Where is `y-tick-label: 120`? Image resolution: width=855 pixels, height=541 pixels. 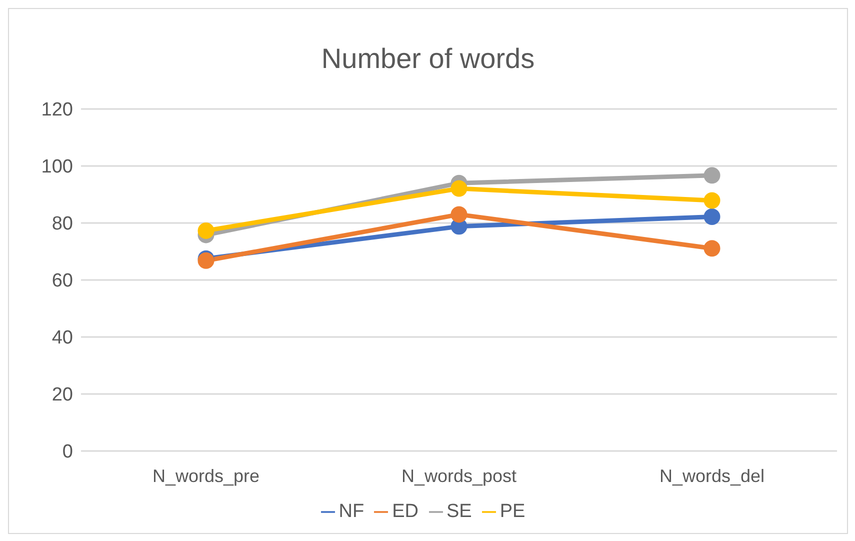 y-tick-label: 120 is located at coordinates (57, 110).